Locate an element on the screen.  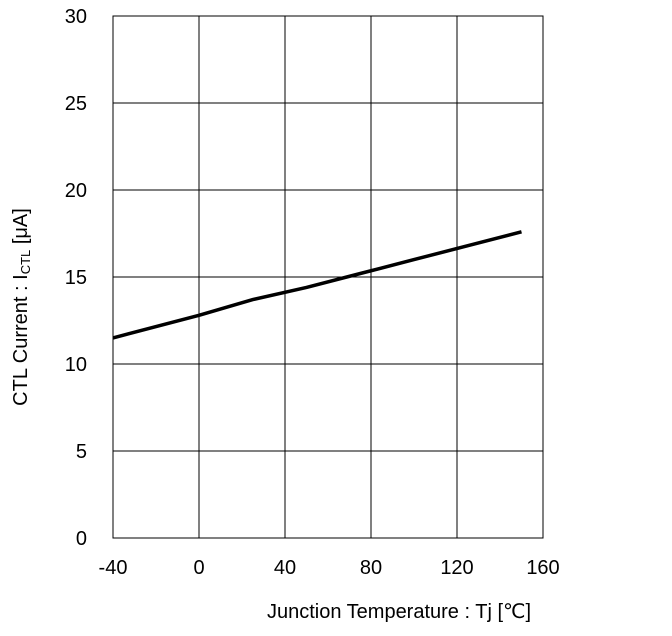
x-tick-label: 80 is located at coordinates (371, 568).